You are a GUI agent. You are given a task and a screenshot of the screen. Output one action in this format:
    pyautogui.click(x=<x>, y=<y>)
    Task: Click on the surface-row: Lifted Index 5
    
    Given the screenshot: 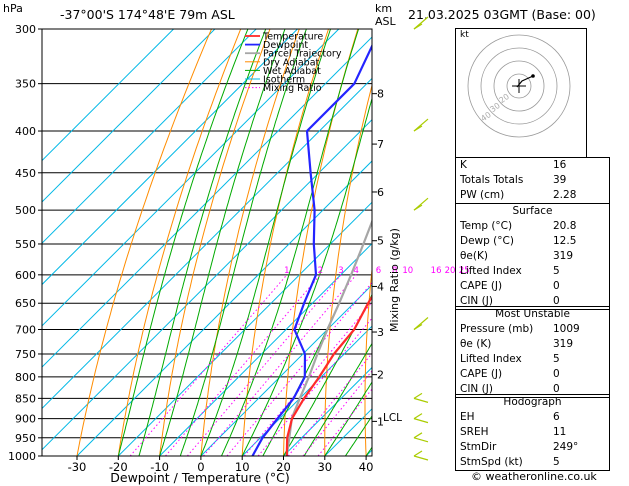 What is the action you would take?
    pyautogui.click(x=532, y=271)
    